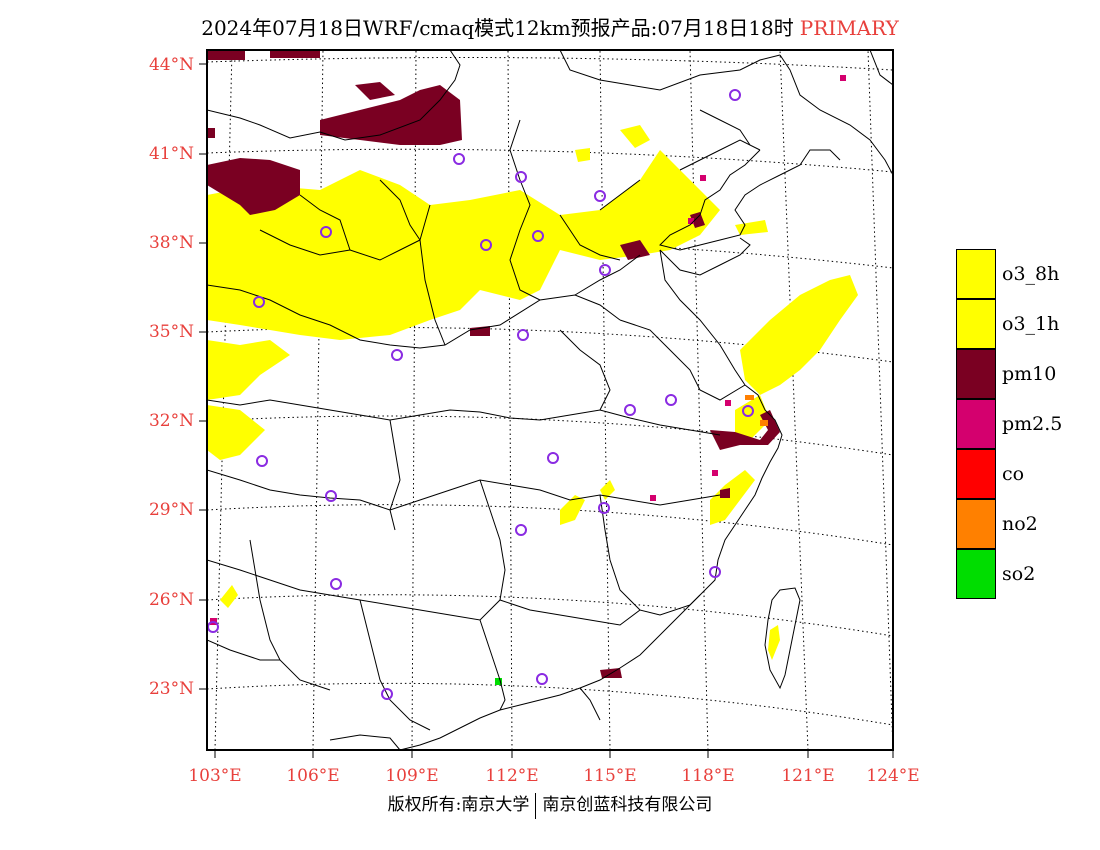 The height and width of the screenshot is (850, 1100). What do you see at coordinates (458, 805) in the screenshot?
I see `copyright-owner: 版权所有:南京大学` at bounding box center [458, 805].